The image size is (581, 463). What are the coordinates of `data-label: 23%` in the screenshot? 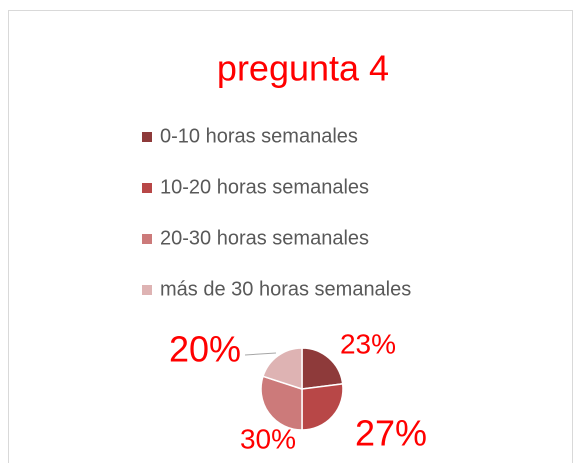 It's located at (368, 343).